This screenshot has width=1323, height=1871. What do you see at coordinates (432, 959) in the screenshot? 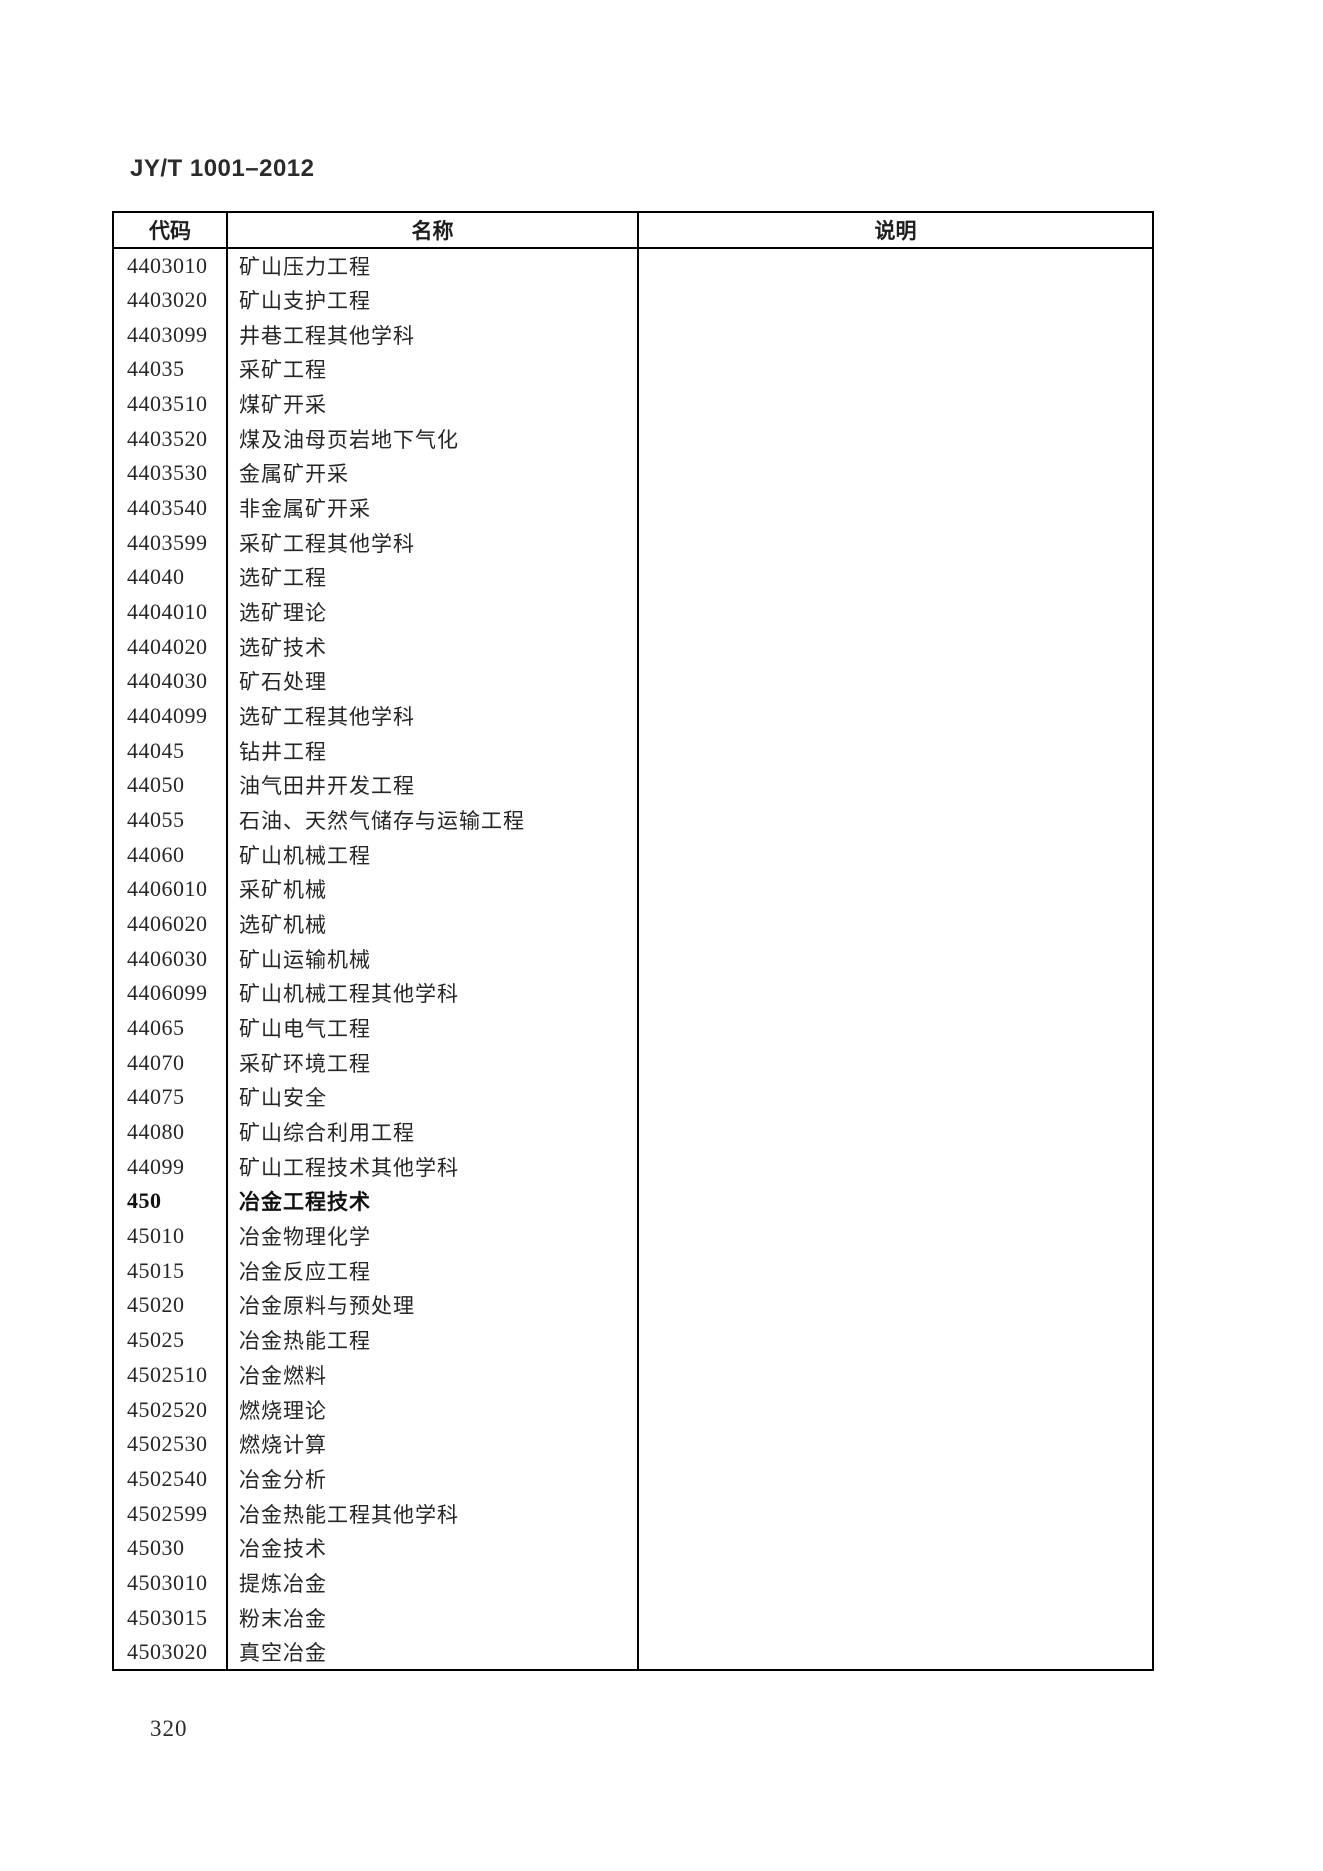
I see `name-cell: 矿山运输机械` at bounding box center [432, 959].